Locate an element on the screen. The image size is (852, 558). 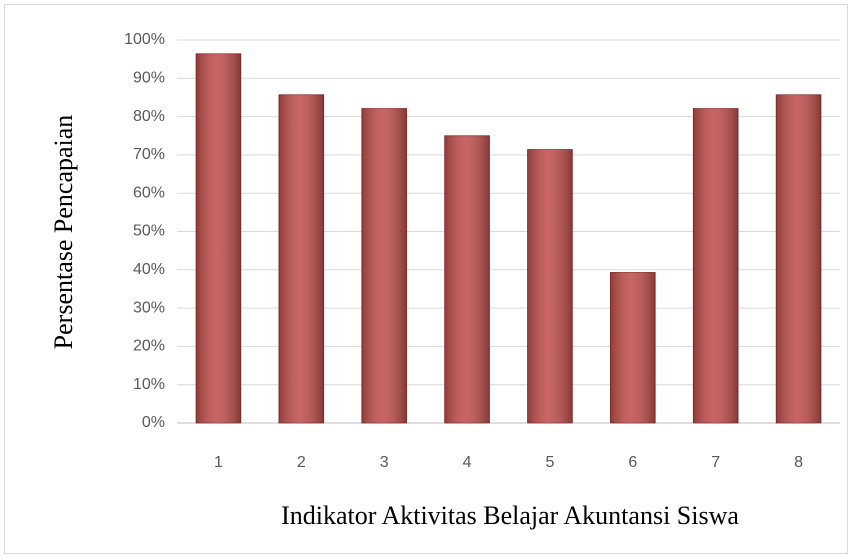
x-tick-label: 2 is located at coordinates (301, 462).